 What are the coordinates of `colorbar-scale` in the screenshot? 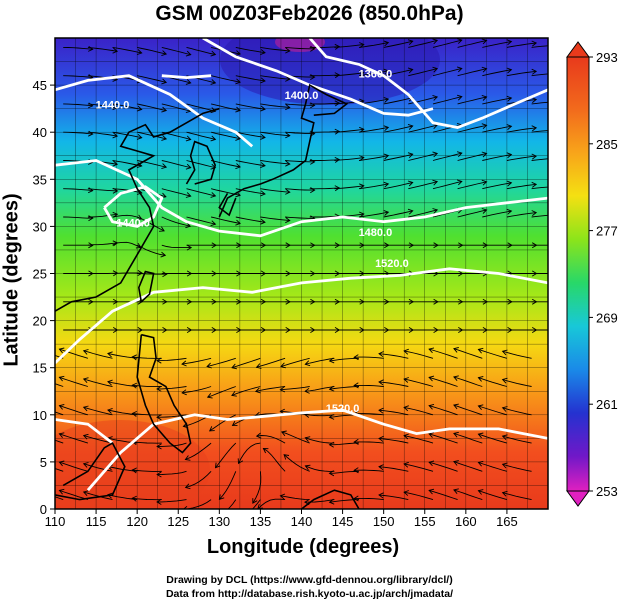 It's located at (578, 274).